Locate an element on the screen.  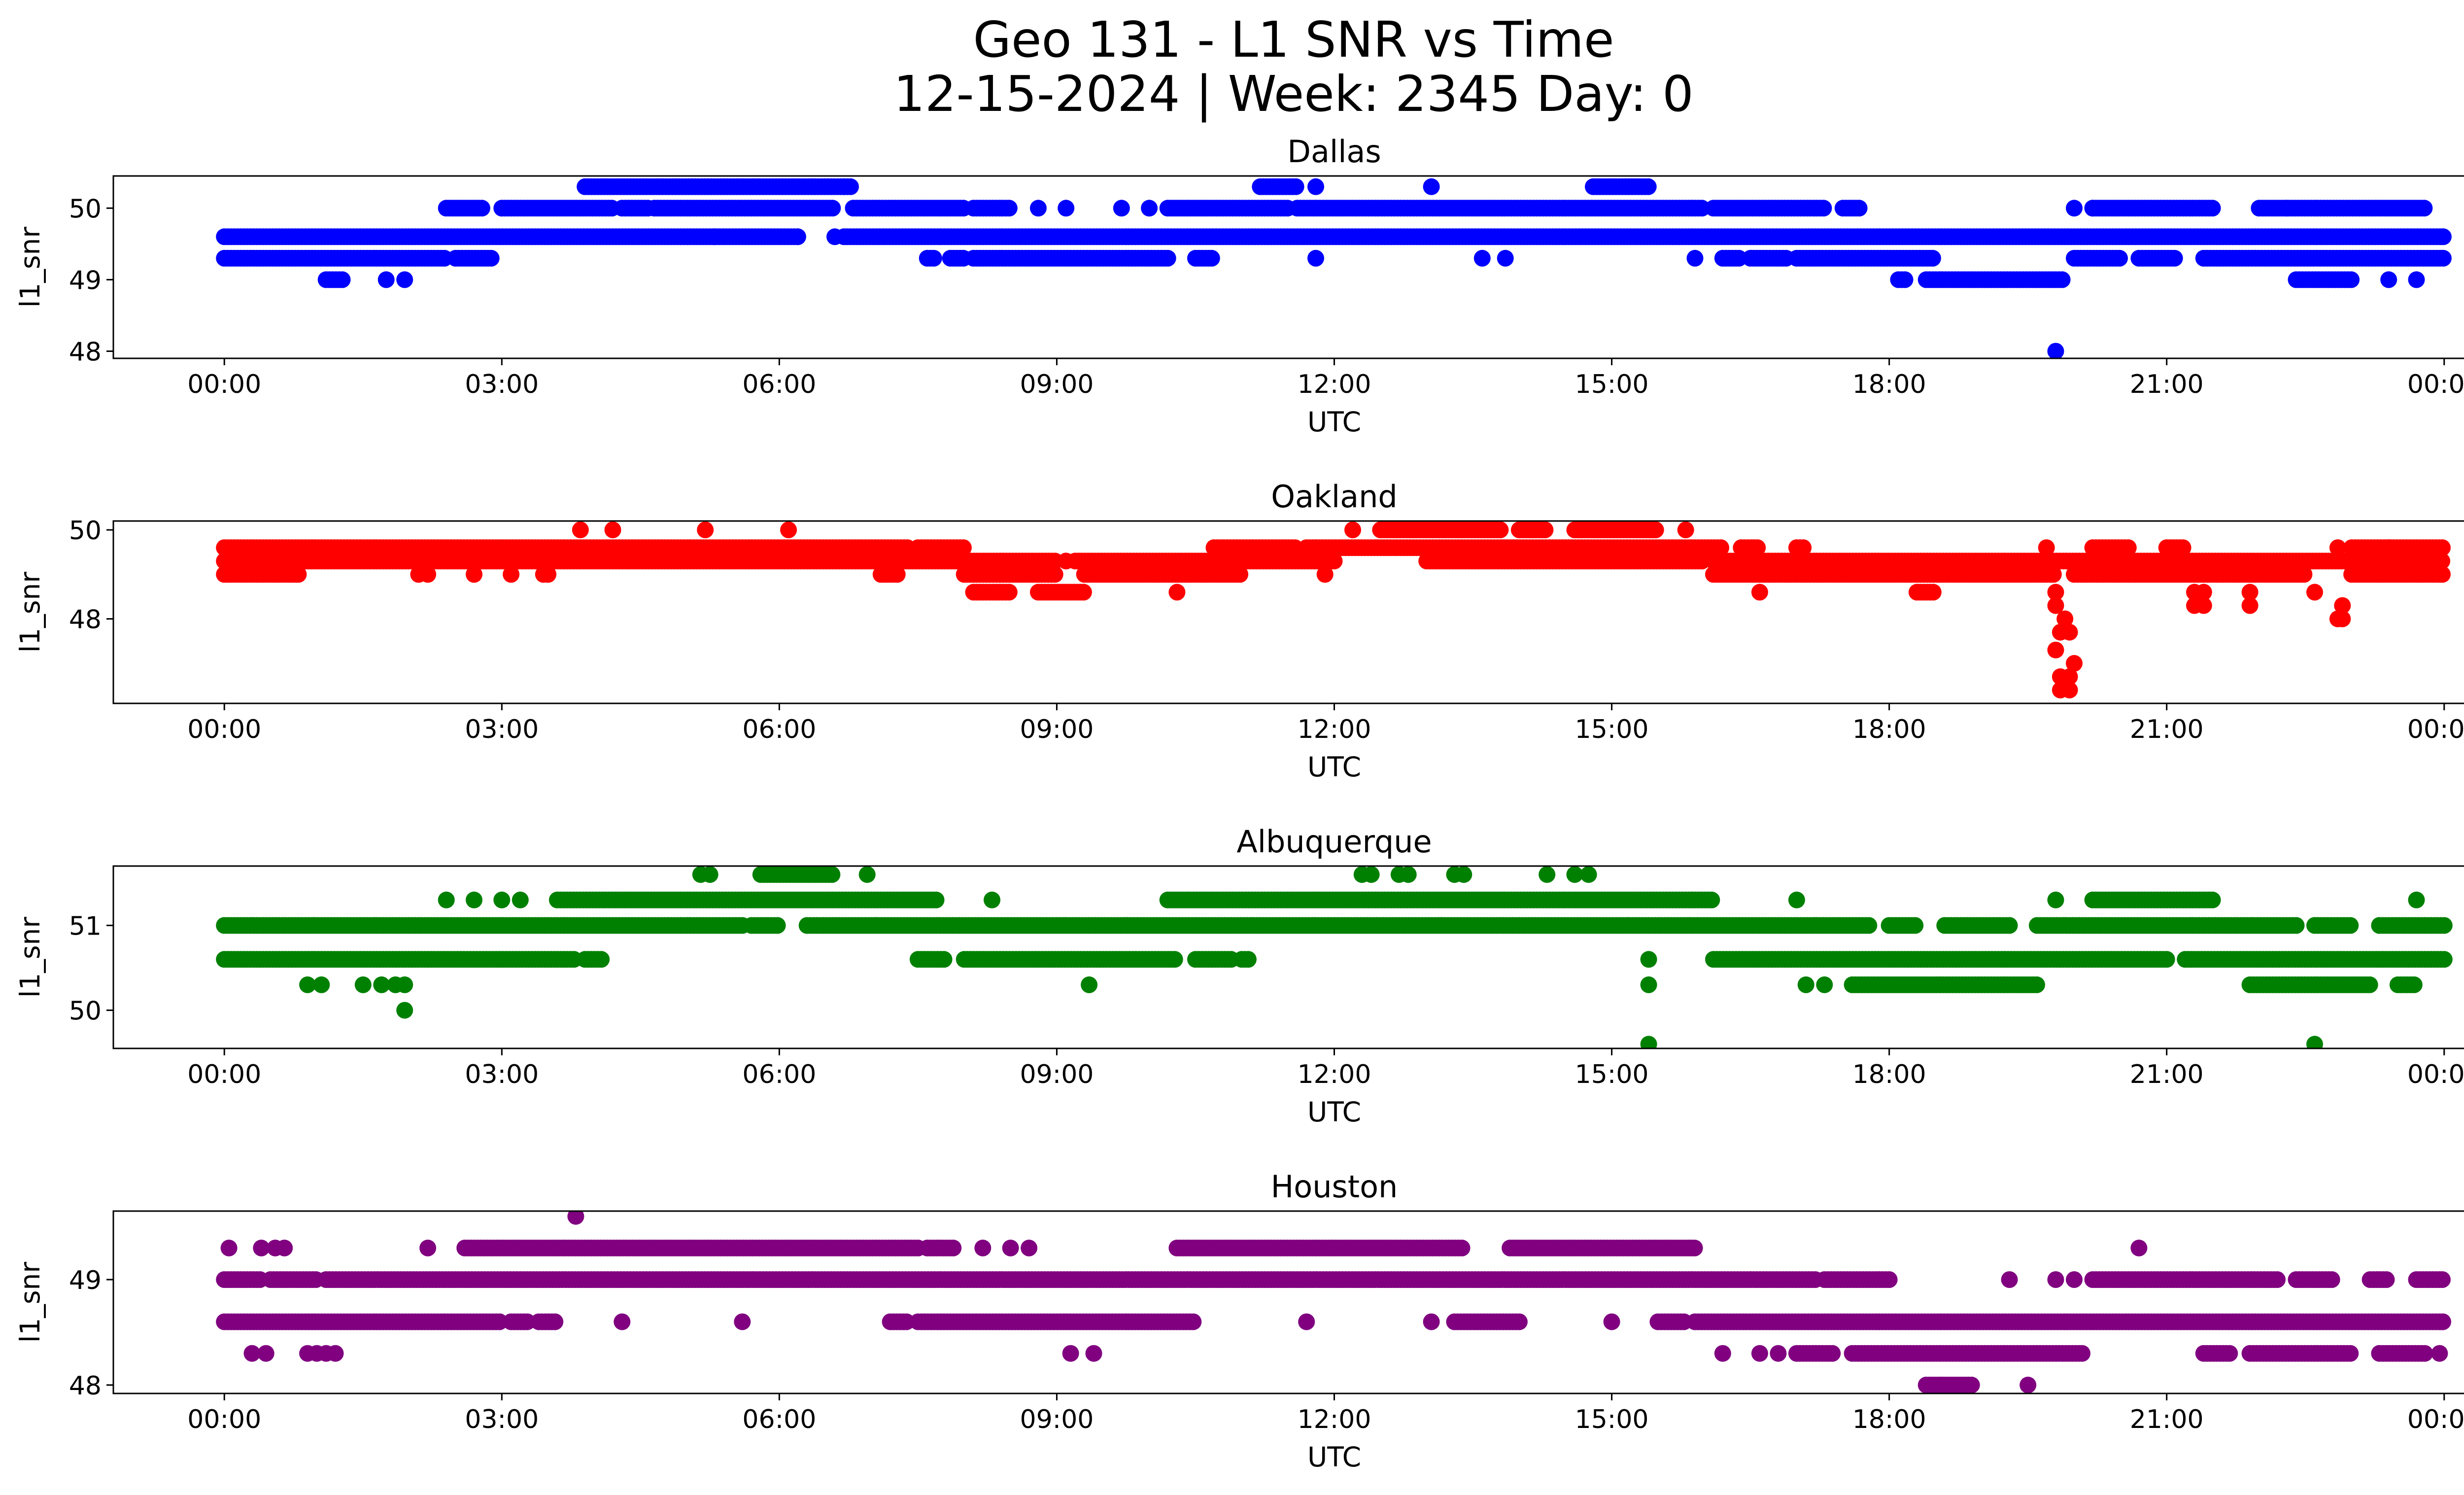
x-axis-label: UTC is located at coordinates (1334, 422).